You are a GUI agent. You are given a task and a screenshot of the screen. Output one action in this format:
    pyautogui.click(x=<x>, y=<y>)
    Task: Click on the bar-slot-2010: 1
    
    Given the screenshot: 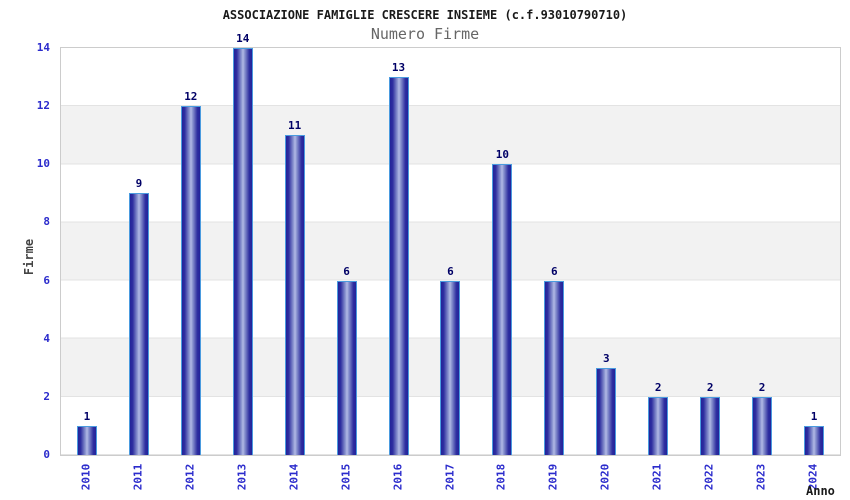 What is the action you would take?
    pyautogui.click(x=87, y=251)
    